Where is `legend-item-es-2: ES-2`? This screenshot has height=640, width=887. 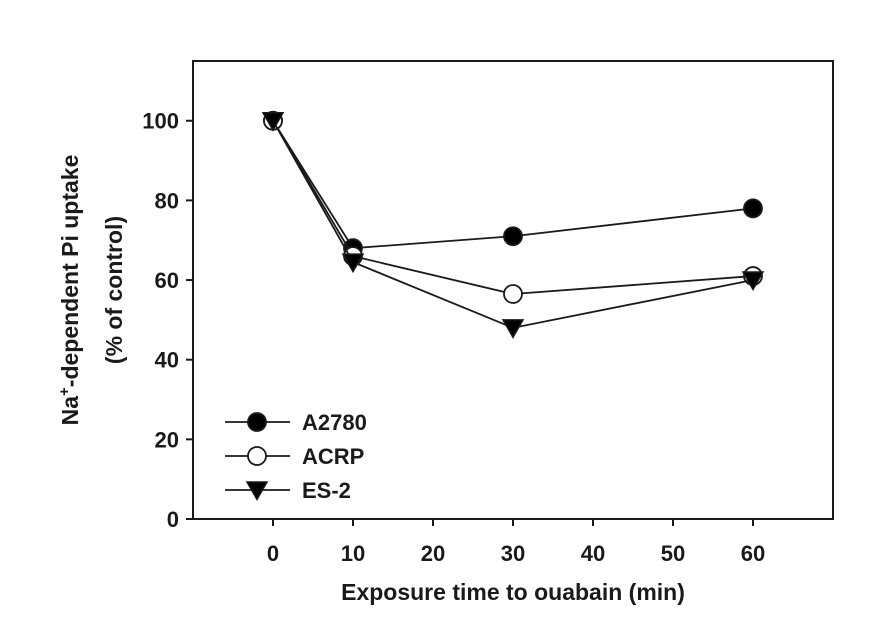 legend-item-es-2: ES-2 is located at coordinates (288, 490).